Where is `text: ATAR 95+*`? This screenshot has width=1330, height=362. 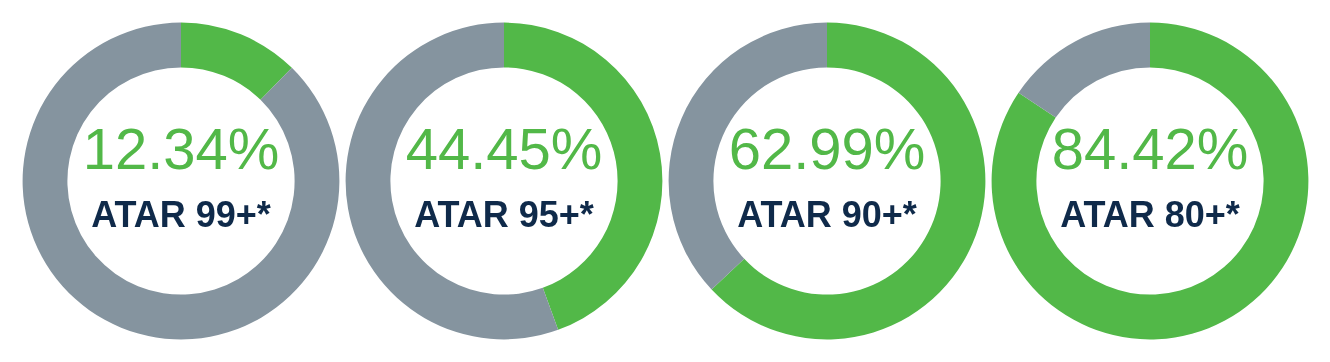
text: ATAR 95+* is located at coordinates (504, 214).